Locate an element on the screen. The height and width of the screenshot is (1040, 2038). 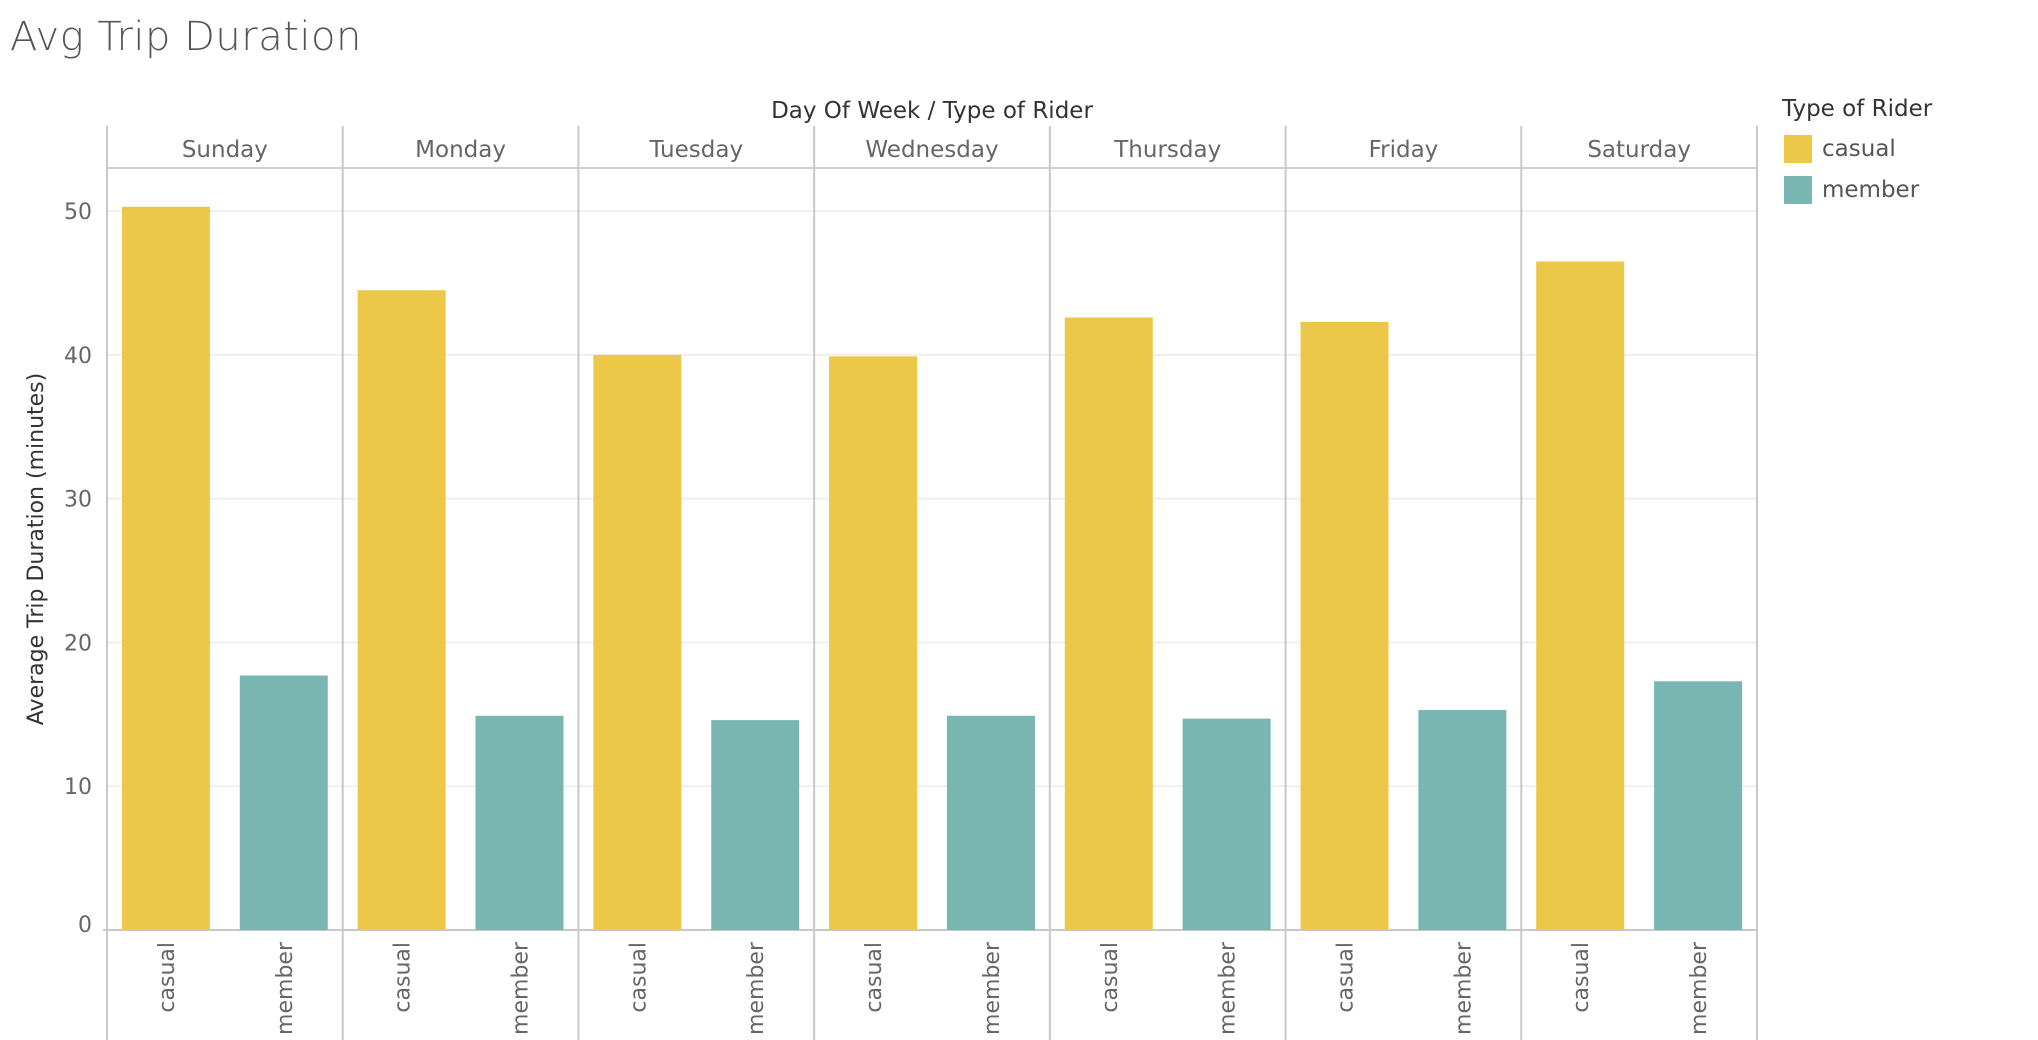
x-tick-label-wednesday-member: member is located at coordinates (992, 988).